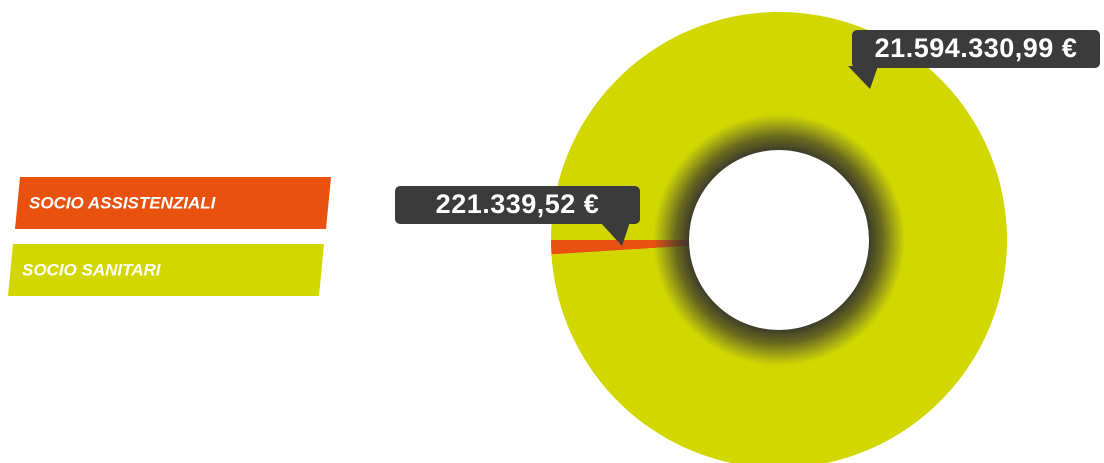 Image resolution: width=1104 pixels, height=463 pixels. I want to click on legend-label: SOCIO ASSISTENZIALI, so click(123, 202).